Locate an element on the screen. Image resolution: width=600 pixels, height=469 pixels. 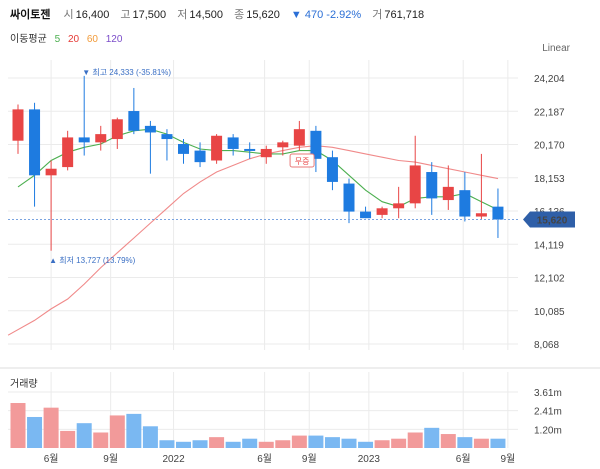
y-tick-label: 18,153 is located at coordinates (549, 179).